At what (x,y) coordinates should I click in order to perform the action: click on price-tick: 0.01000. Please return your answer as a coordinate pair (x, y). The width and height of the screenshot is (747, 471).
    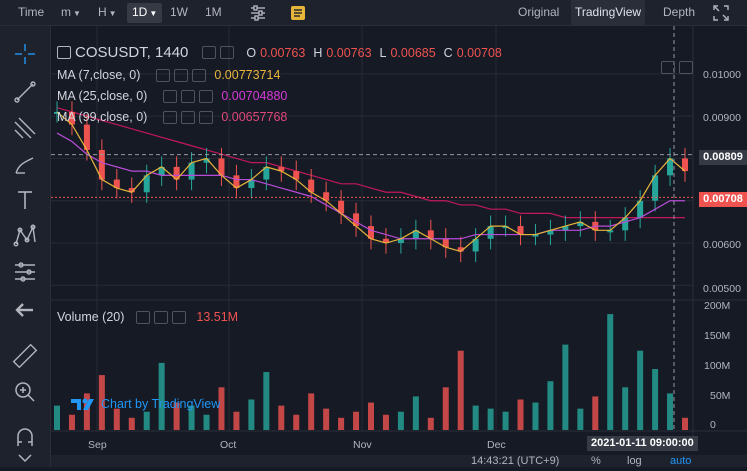
    Looking at the image, I should click on (722, 75).